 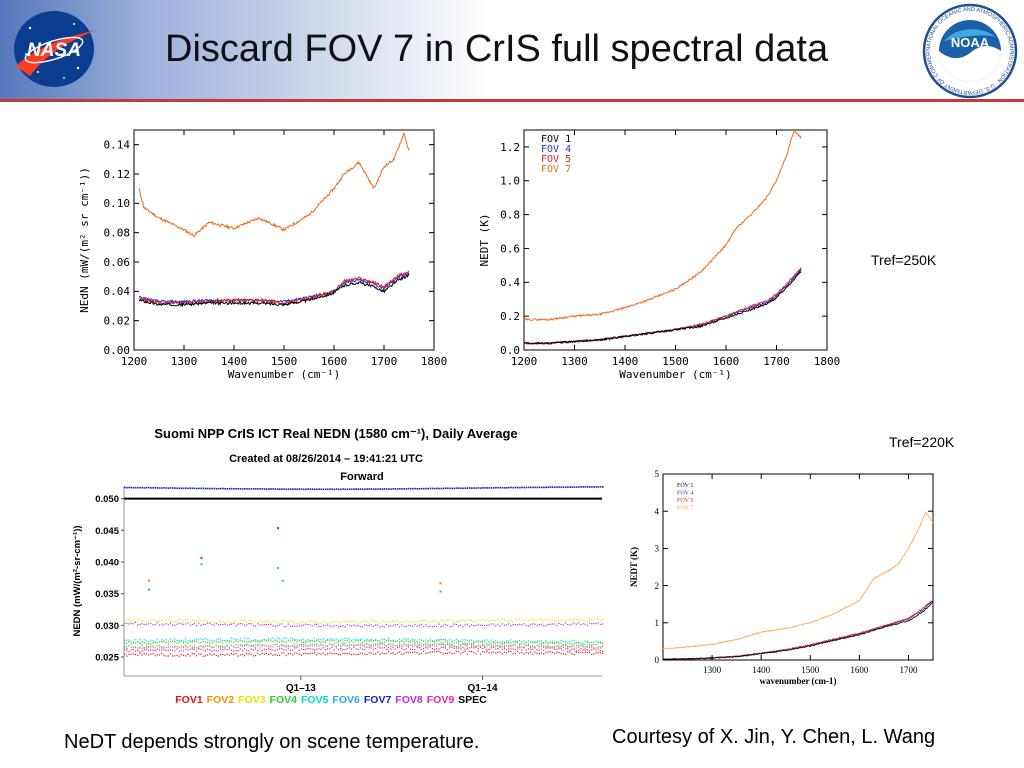 I want to click on legend-entry-fov9: FOV9, so click(x=441, y=700).